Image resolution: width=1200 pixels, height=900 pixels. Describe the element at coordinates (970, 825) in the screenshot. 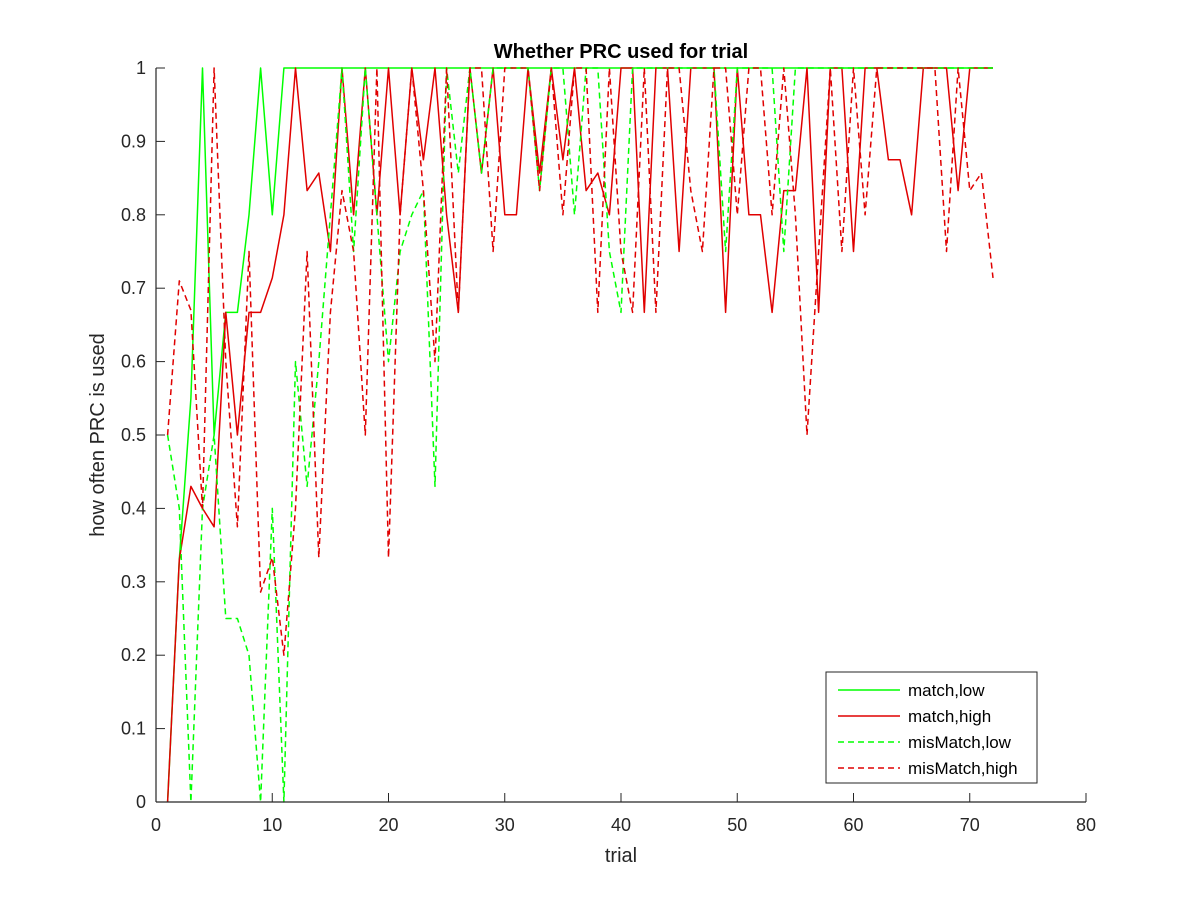

I see `x-tick-label: 70` at that location.